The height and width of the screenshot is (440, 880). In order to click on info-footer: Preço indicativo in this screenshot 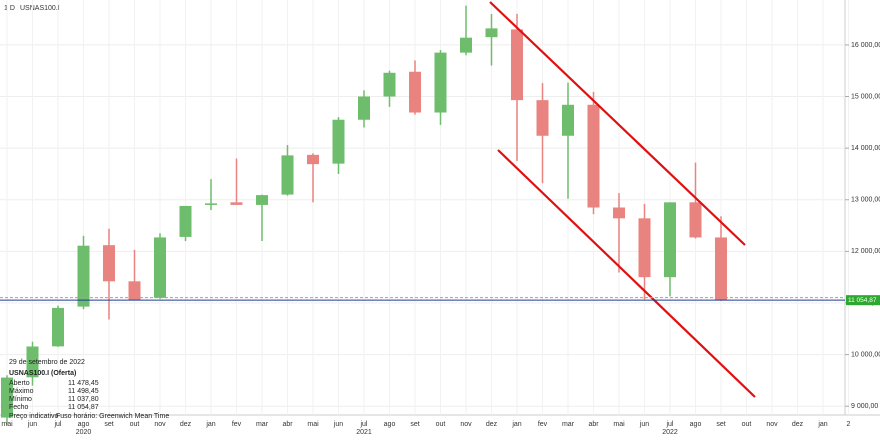, I will do `click(34, 416)`.